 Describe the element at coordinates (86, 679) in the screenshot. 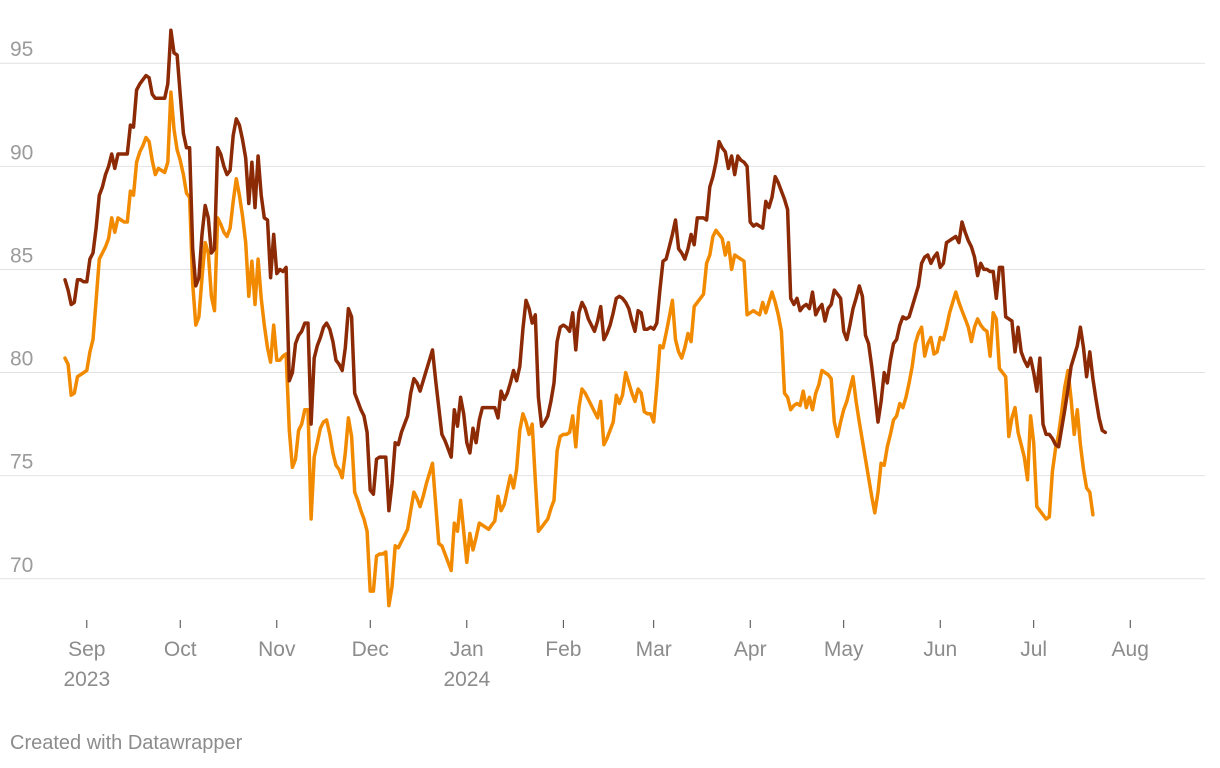

I see `x-tick-year-label: 2023` at that location.